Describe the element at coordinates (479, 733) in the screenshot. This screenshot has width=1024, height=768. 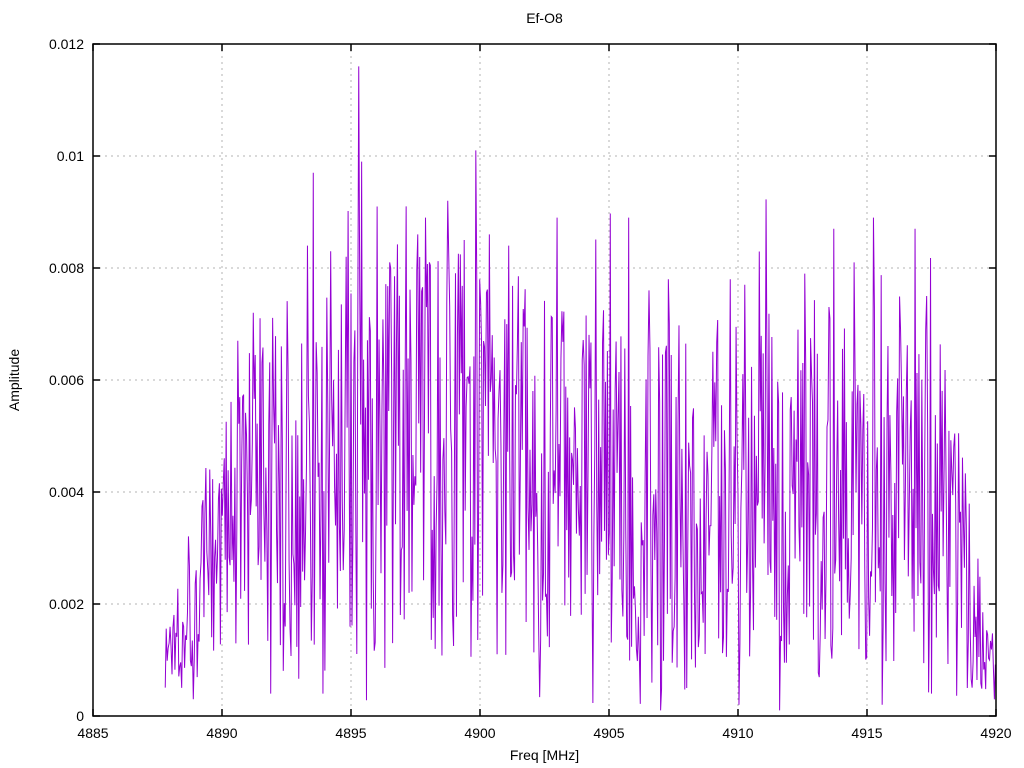
I see `x-tick-label: 4900` at that location.